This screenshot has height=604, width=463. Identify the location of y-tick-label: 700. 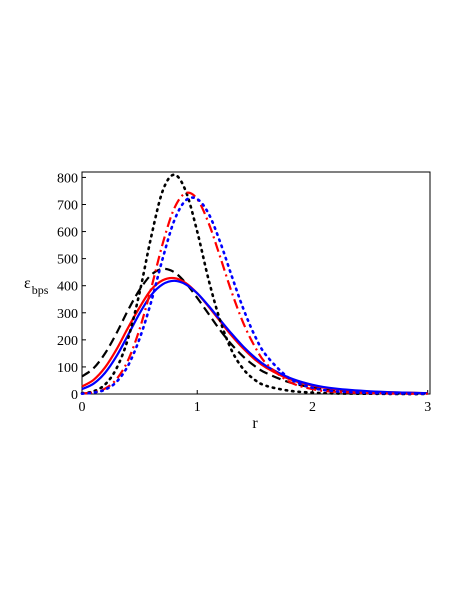
(67, 205).